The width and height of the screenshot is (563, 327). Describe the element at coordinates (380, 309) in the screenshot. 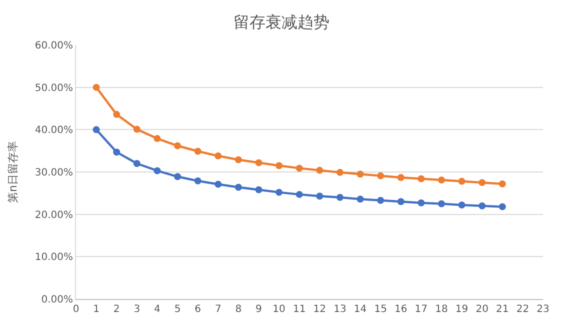

I see `x-tick-label: 15` at that location.